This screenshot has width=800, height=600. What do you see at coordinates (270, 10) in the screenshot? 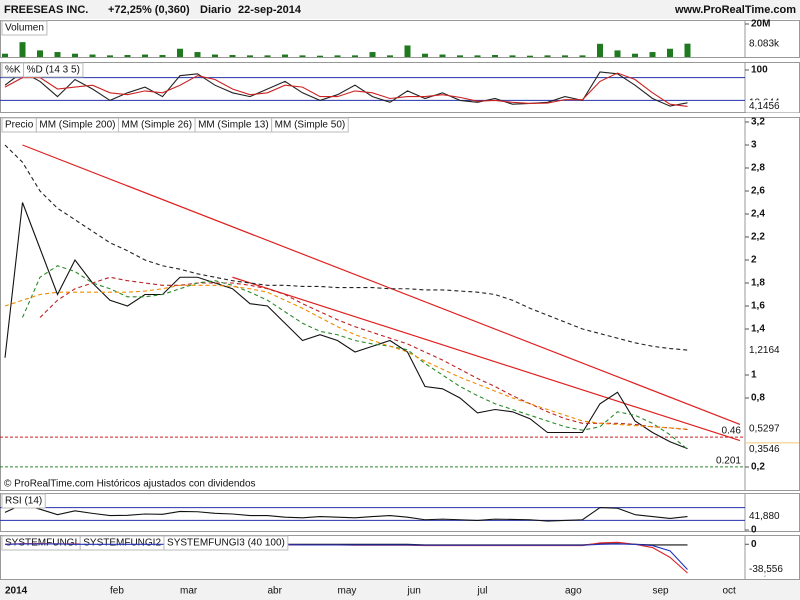
I see `date: 22-sep-2014` at bounding box center [270, 10].